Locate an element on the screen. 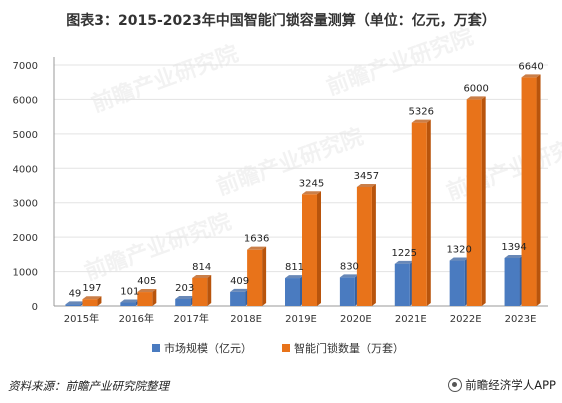 The width and height of the screenshot is (562, 403). x-tick-label: 2015年 is located at coordinates (81, 318).